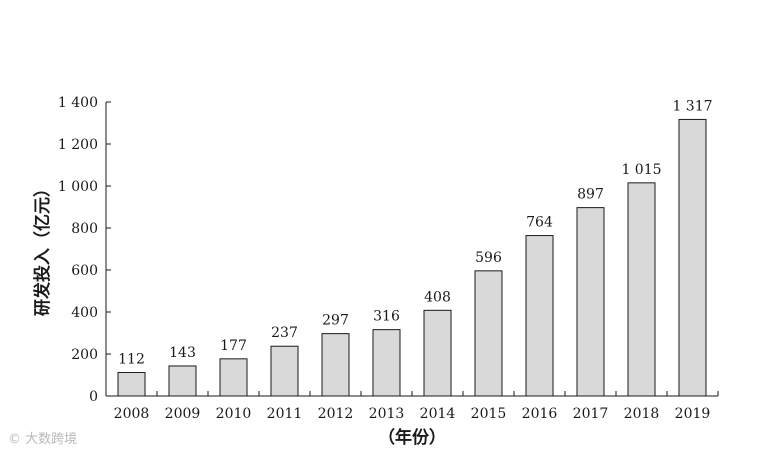 The height and width of the screenshot is (456, 758). I want to click on y-tick-label: 200, so click(84, 355).